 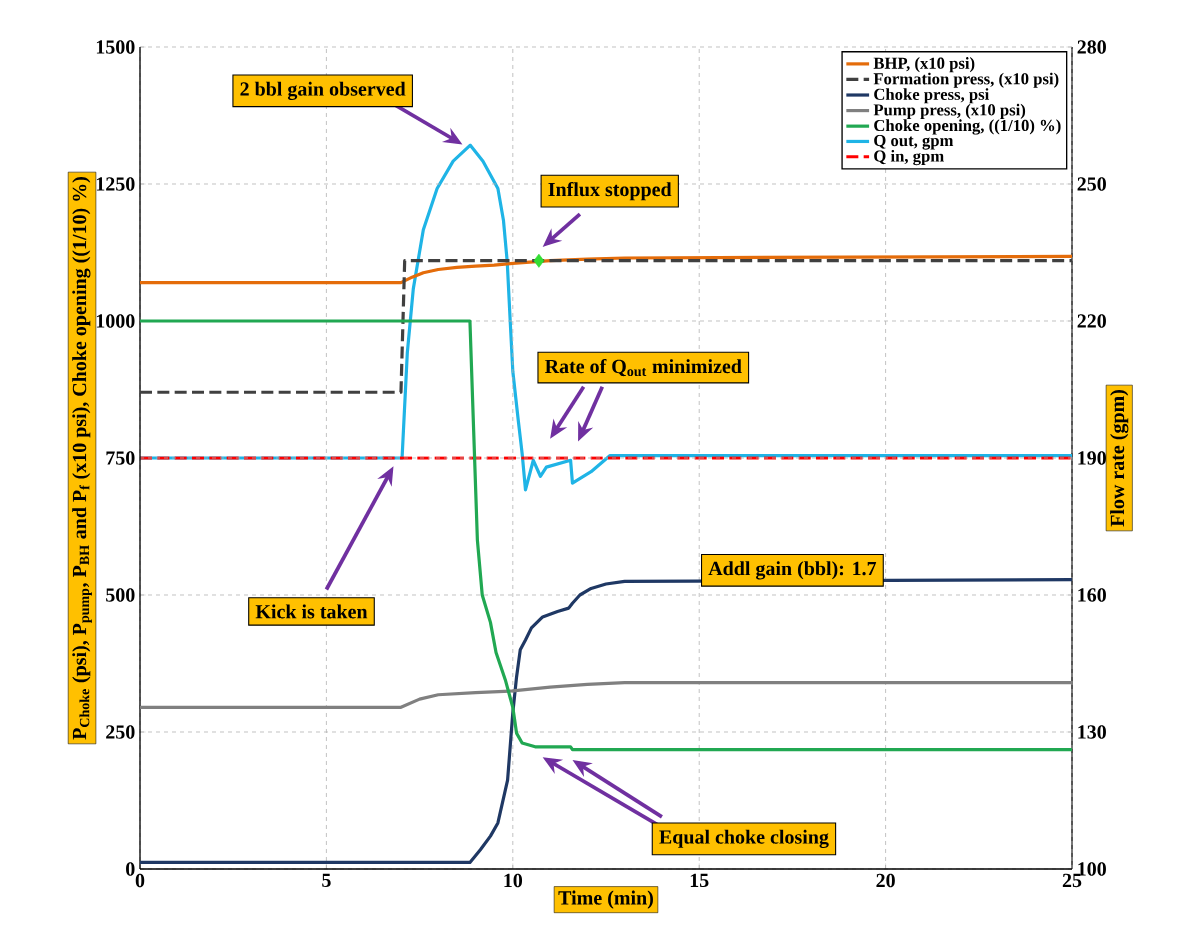 What do you see at coordinates (744, 838) in the screenshot?
I see `annotation: Equal choke closing` at bounding box center [744, 838].